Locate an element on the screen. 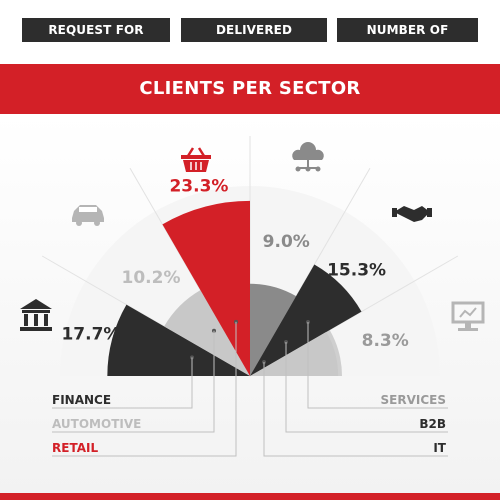 The image size is (500, 500). legend-item-b2b: B2B is located at coordinates (432, 424).